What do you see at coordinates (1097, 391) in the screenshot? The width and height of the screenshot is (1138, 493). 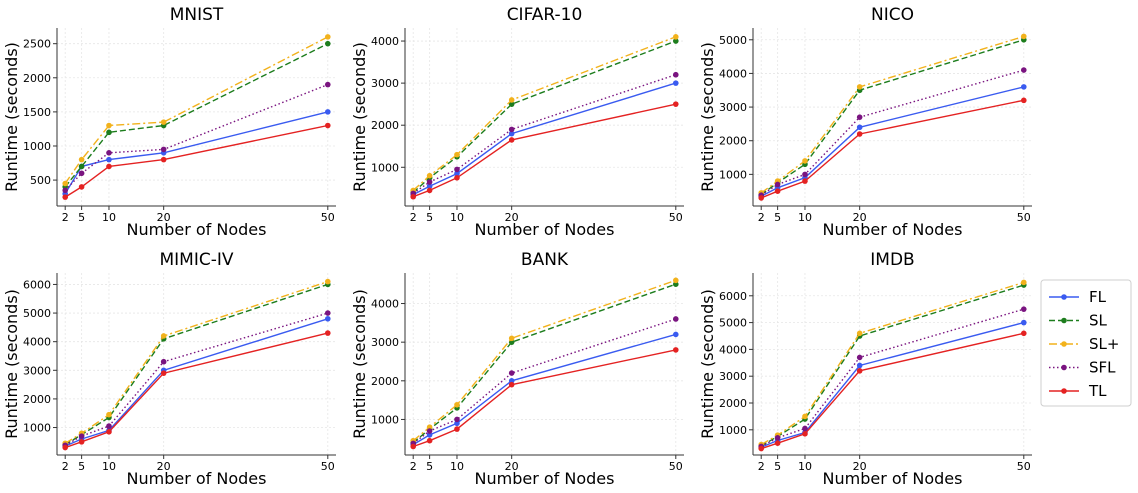 I see `legend-label-tl: TL` at bounding box center [1097, 391].